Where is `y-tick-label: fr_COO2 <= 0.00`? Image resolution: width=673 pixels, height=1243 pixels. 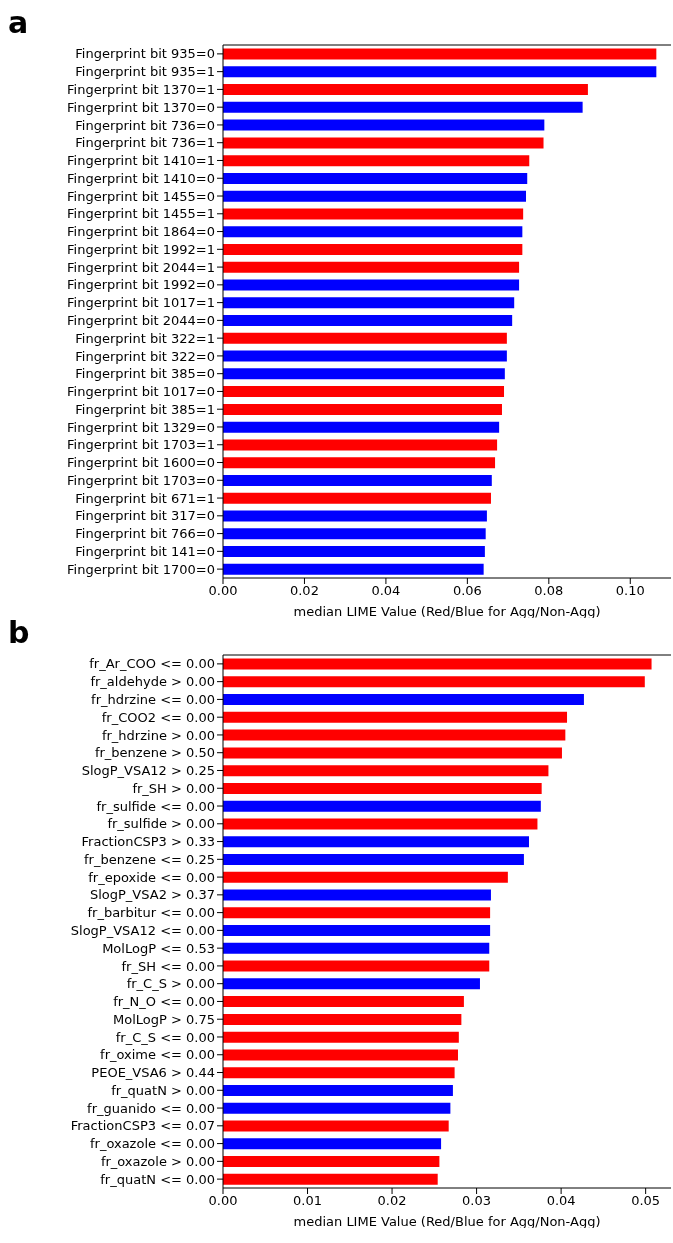 y-tick-label: fr_COO2 <= 0.00 is located at coordinates (158, 717).